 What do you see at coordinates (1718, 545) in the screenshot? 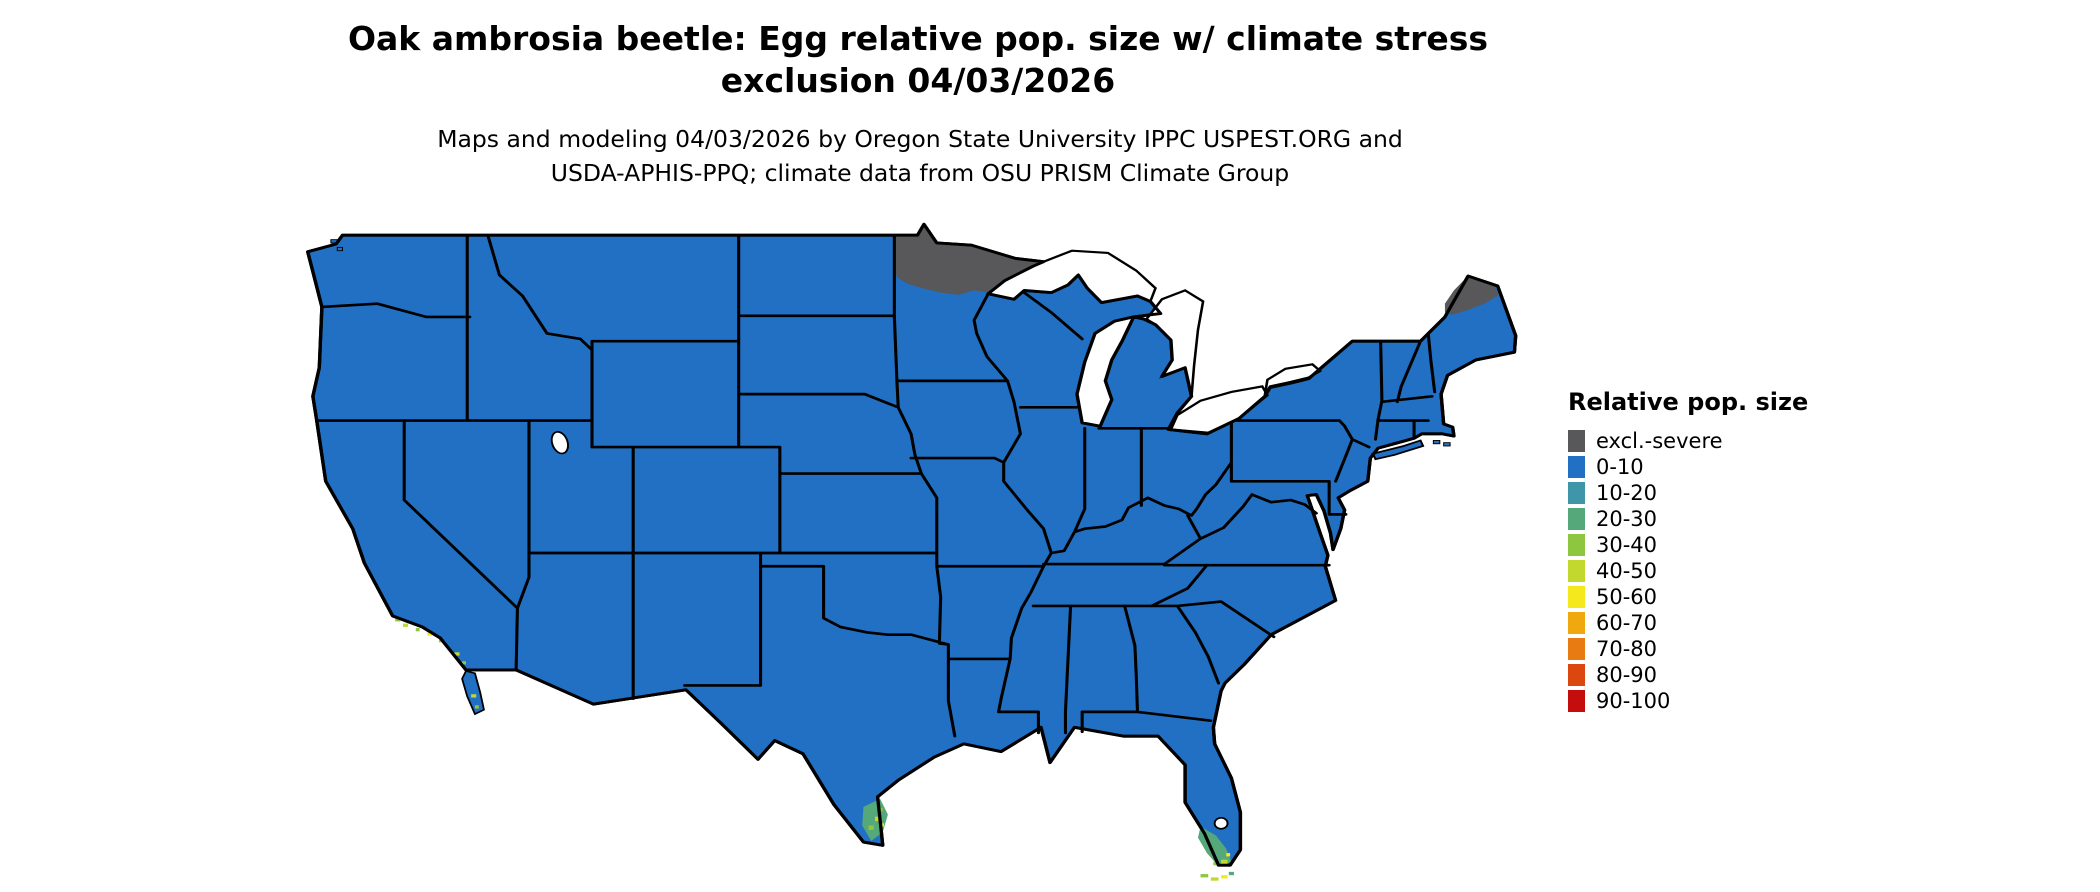
I see `legend-item: 30-40` at bounding box center [1718, 545].